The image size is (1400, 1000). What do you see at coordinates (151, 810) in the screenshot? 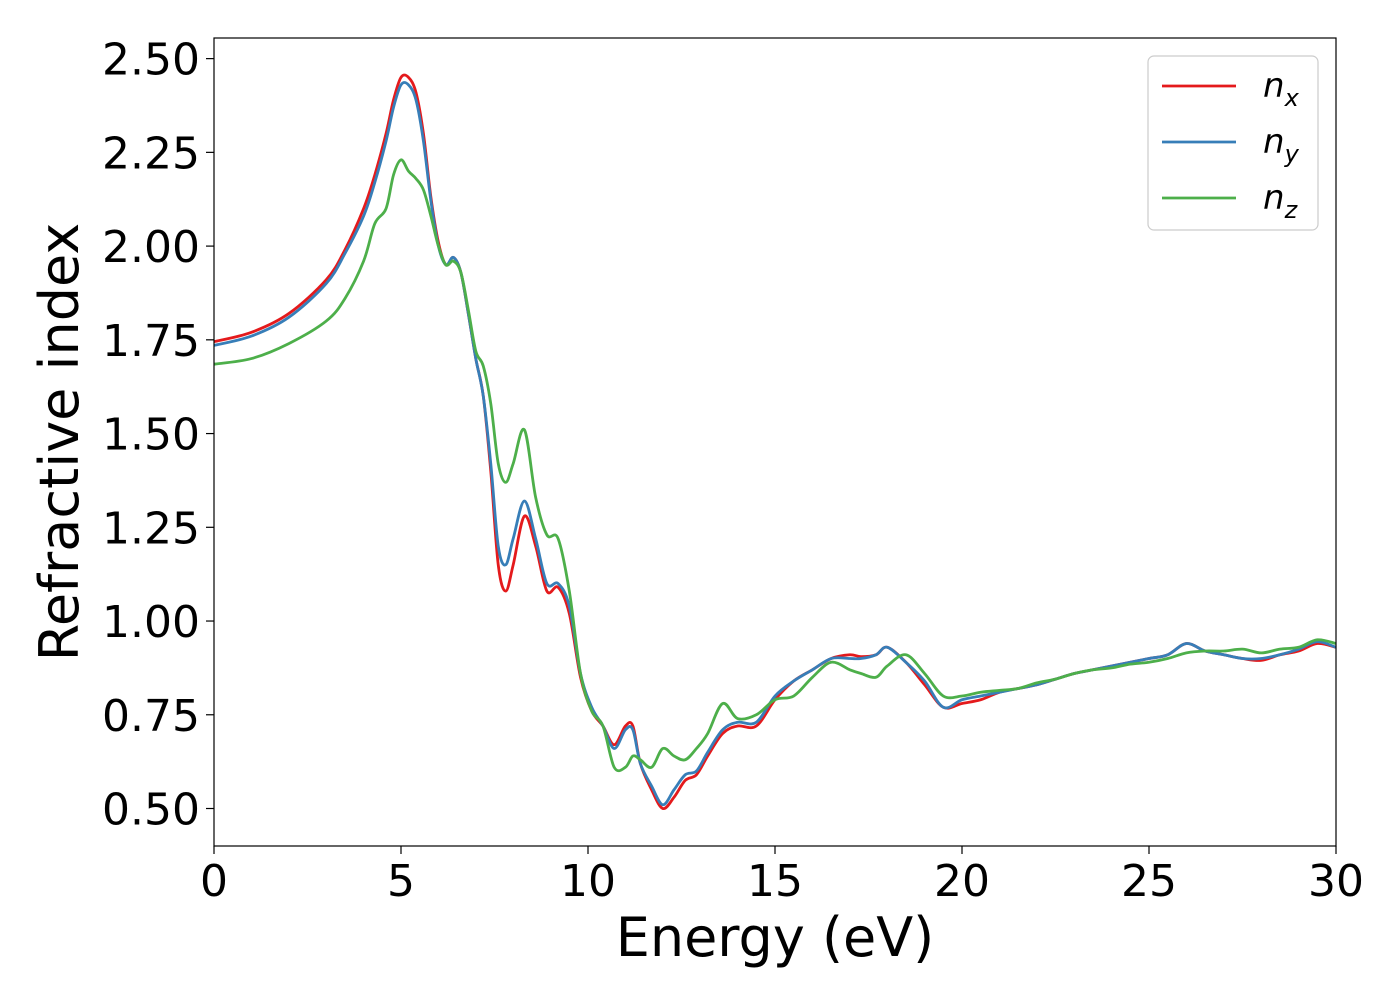
I see `y-tick-label: 0.50` at bounding box center [151, 810].